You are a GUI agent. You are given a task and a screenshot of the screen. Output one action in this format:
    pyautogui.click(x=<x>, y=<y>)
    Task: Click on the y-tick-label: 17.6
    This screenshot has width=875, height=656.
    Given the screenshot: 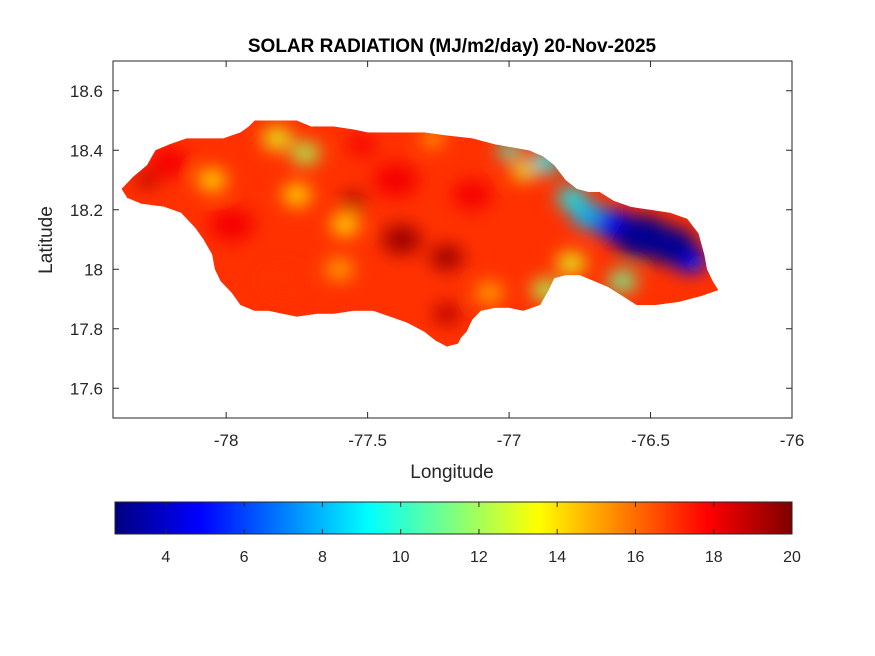 What is the action you would take?
    pyautogui.click(x=86, y=388)
    